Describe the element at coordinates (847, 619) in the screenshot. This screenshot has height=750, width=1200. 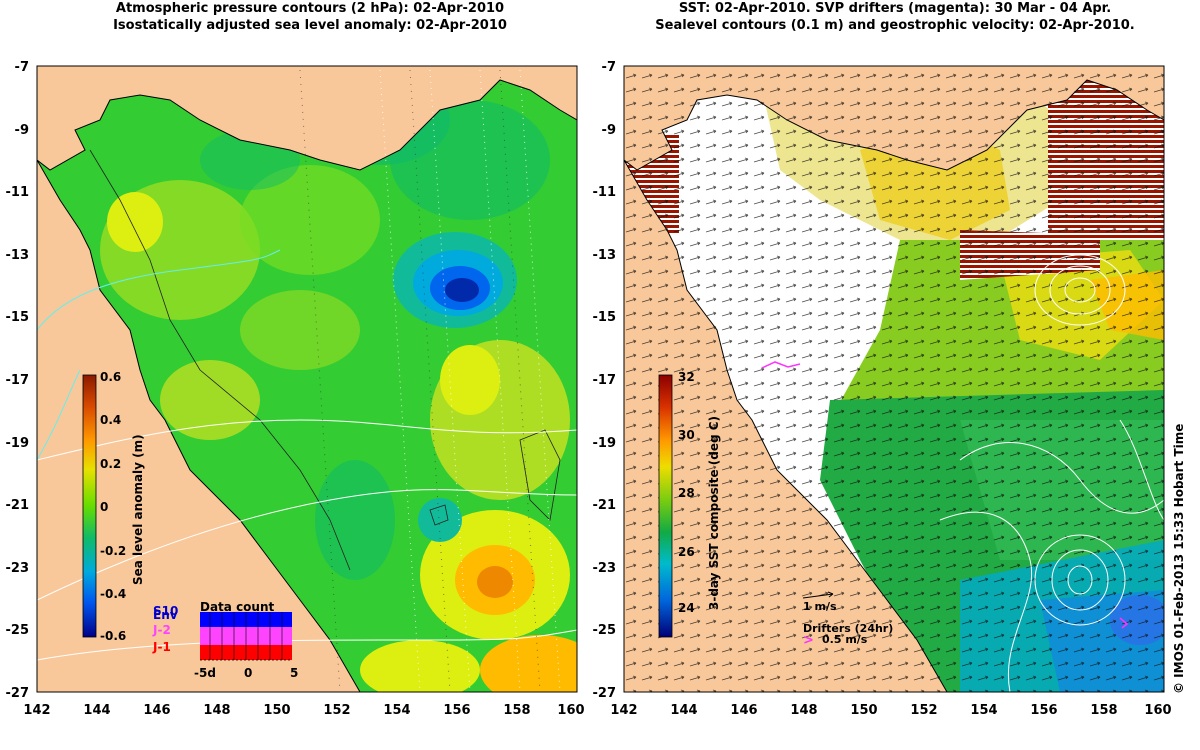
I see `velocity-scale: 1 m/s Drifters (24hr) > 0.5 m/s` at that location.